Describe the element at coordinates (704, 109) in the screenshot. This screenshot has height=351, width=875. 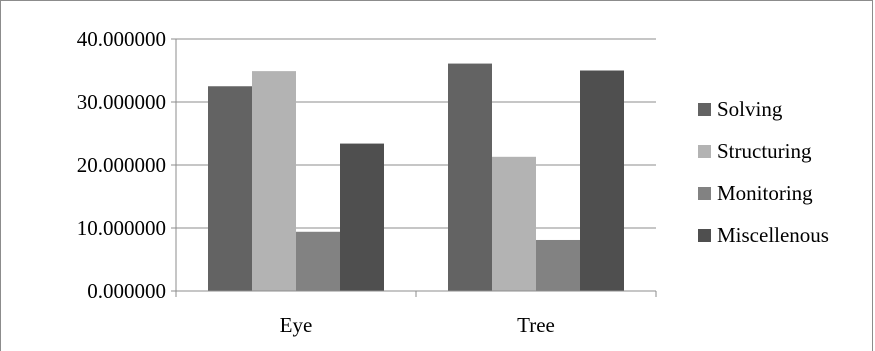
I see `legend-swatch-solving` at that location.